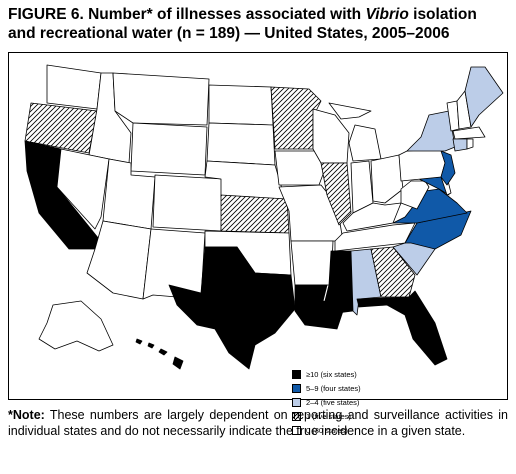  I want to click on state-nevada, so click(83, 189).